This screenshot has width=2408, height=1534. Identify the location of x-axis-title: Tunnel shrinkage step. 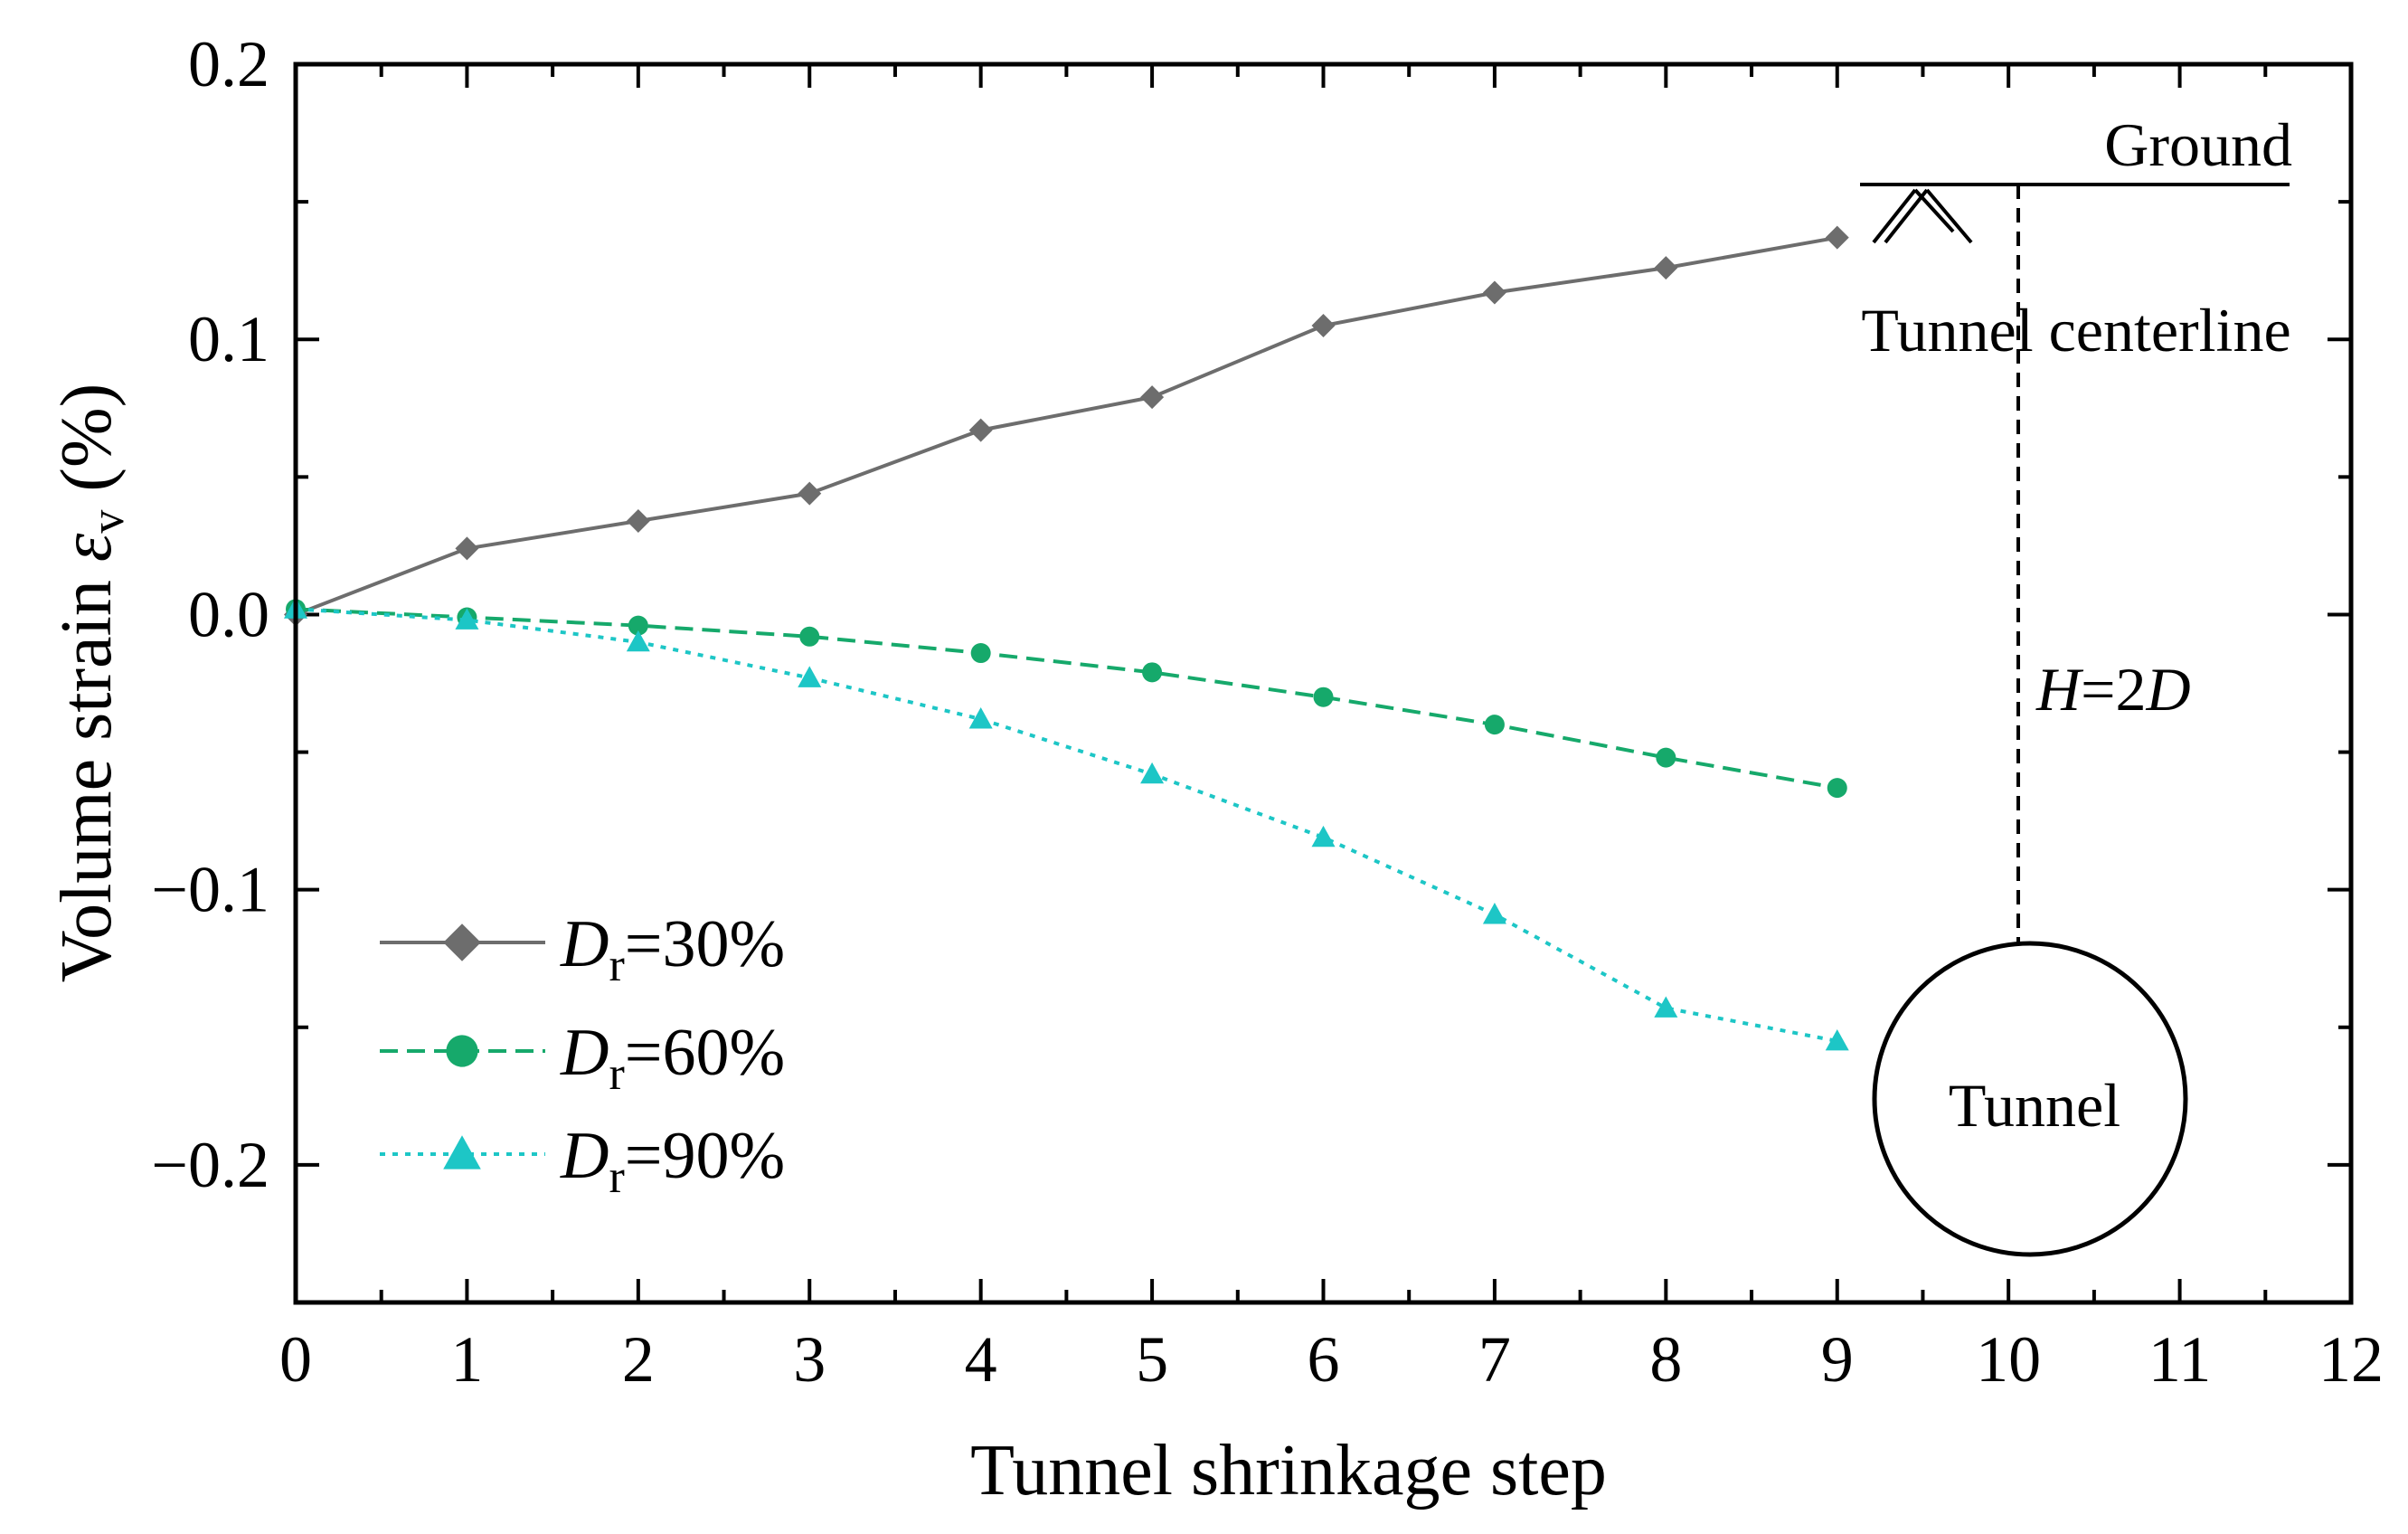
(1288, 1470).